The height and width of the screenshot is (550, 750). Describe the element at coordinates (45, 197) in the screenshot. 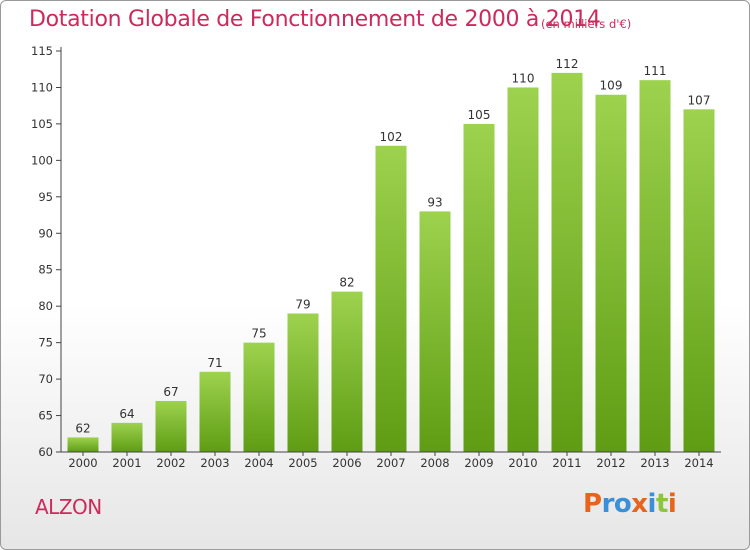

I see `y-tick-label-95: 95` at that location.